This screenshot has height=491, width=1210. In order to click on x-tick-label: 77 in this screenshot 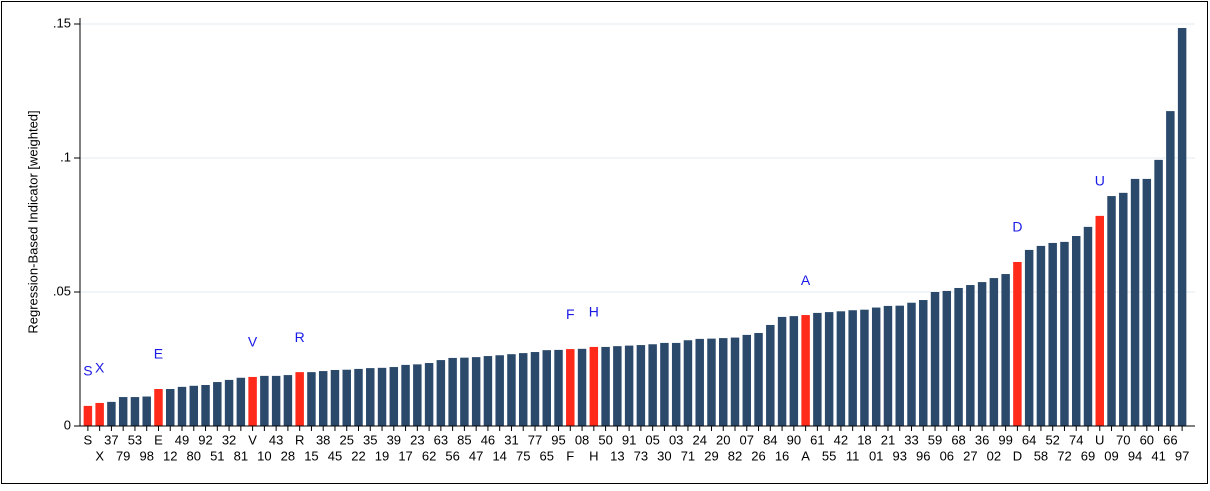, I will do `click(535, 439)`.